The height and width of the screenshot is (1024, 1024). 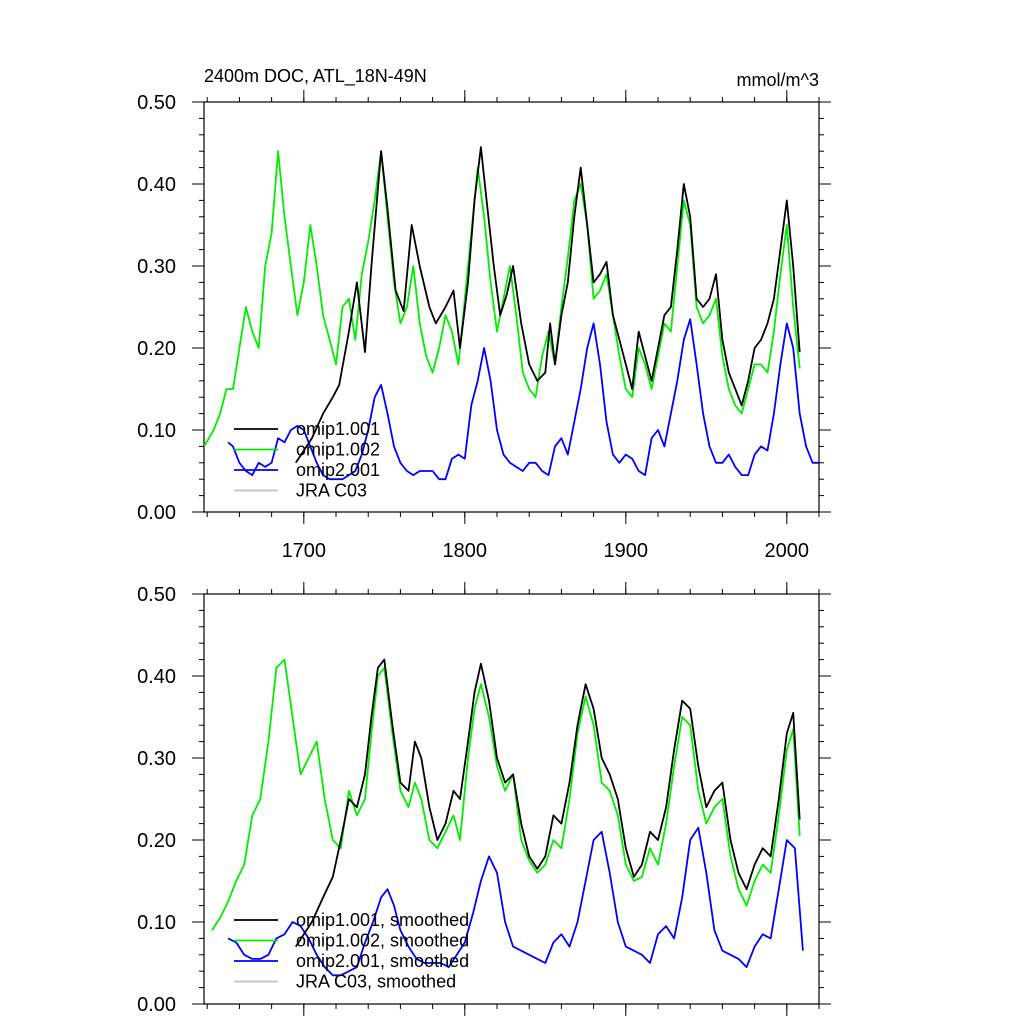 I want to click on chart-title: 2400m DOC, ATL_18N-49N, so click(x=315, y=76).